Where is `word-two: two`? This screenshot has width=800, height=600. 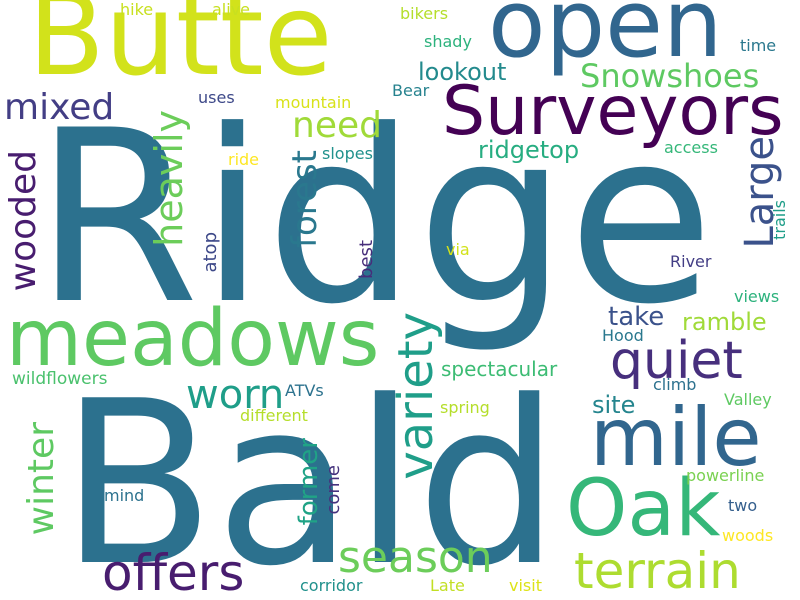
word-two: two is located at coordinates (743, 505).